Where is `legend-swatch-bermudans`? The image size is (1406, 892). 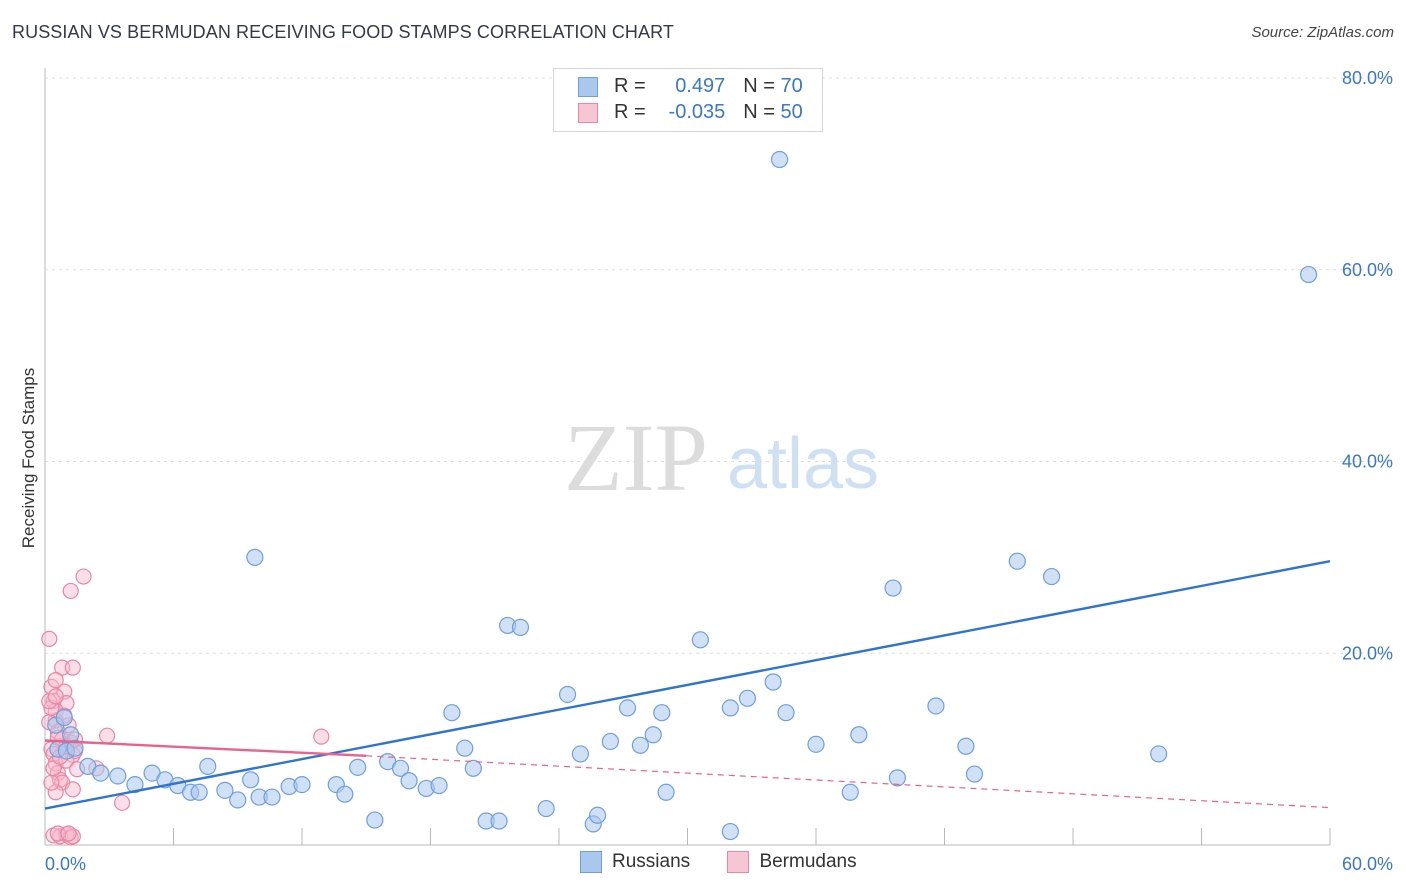
legend-swatch-bermudans is located at coordinates (738, 862).